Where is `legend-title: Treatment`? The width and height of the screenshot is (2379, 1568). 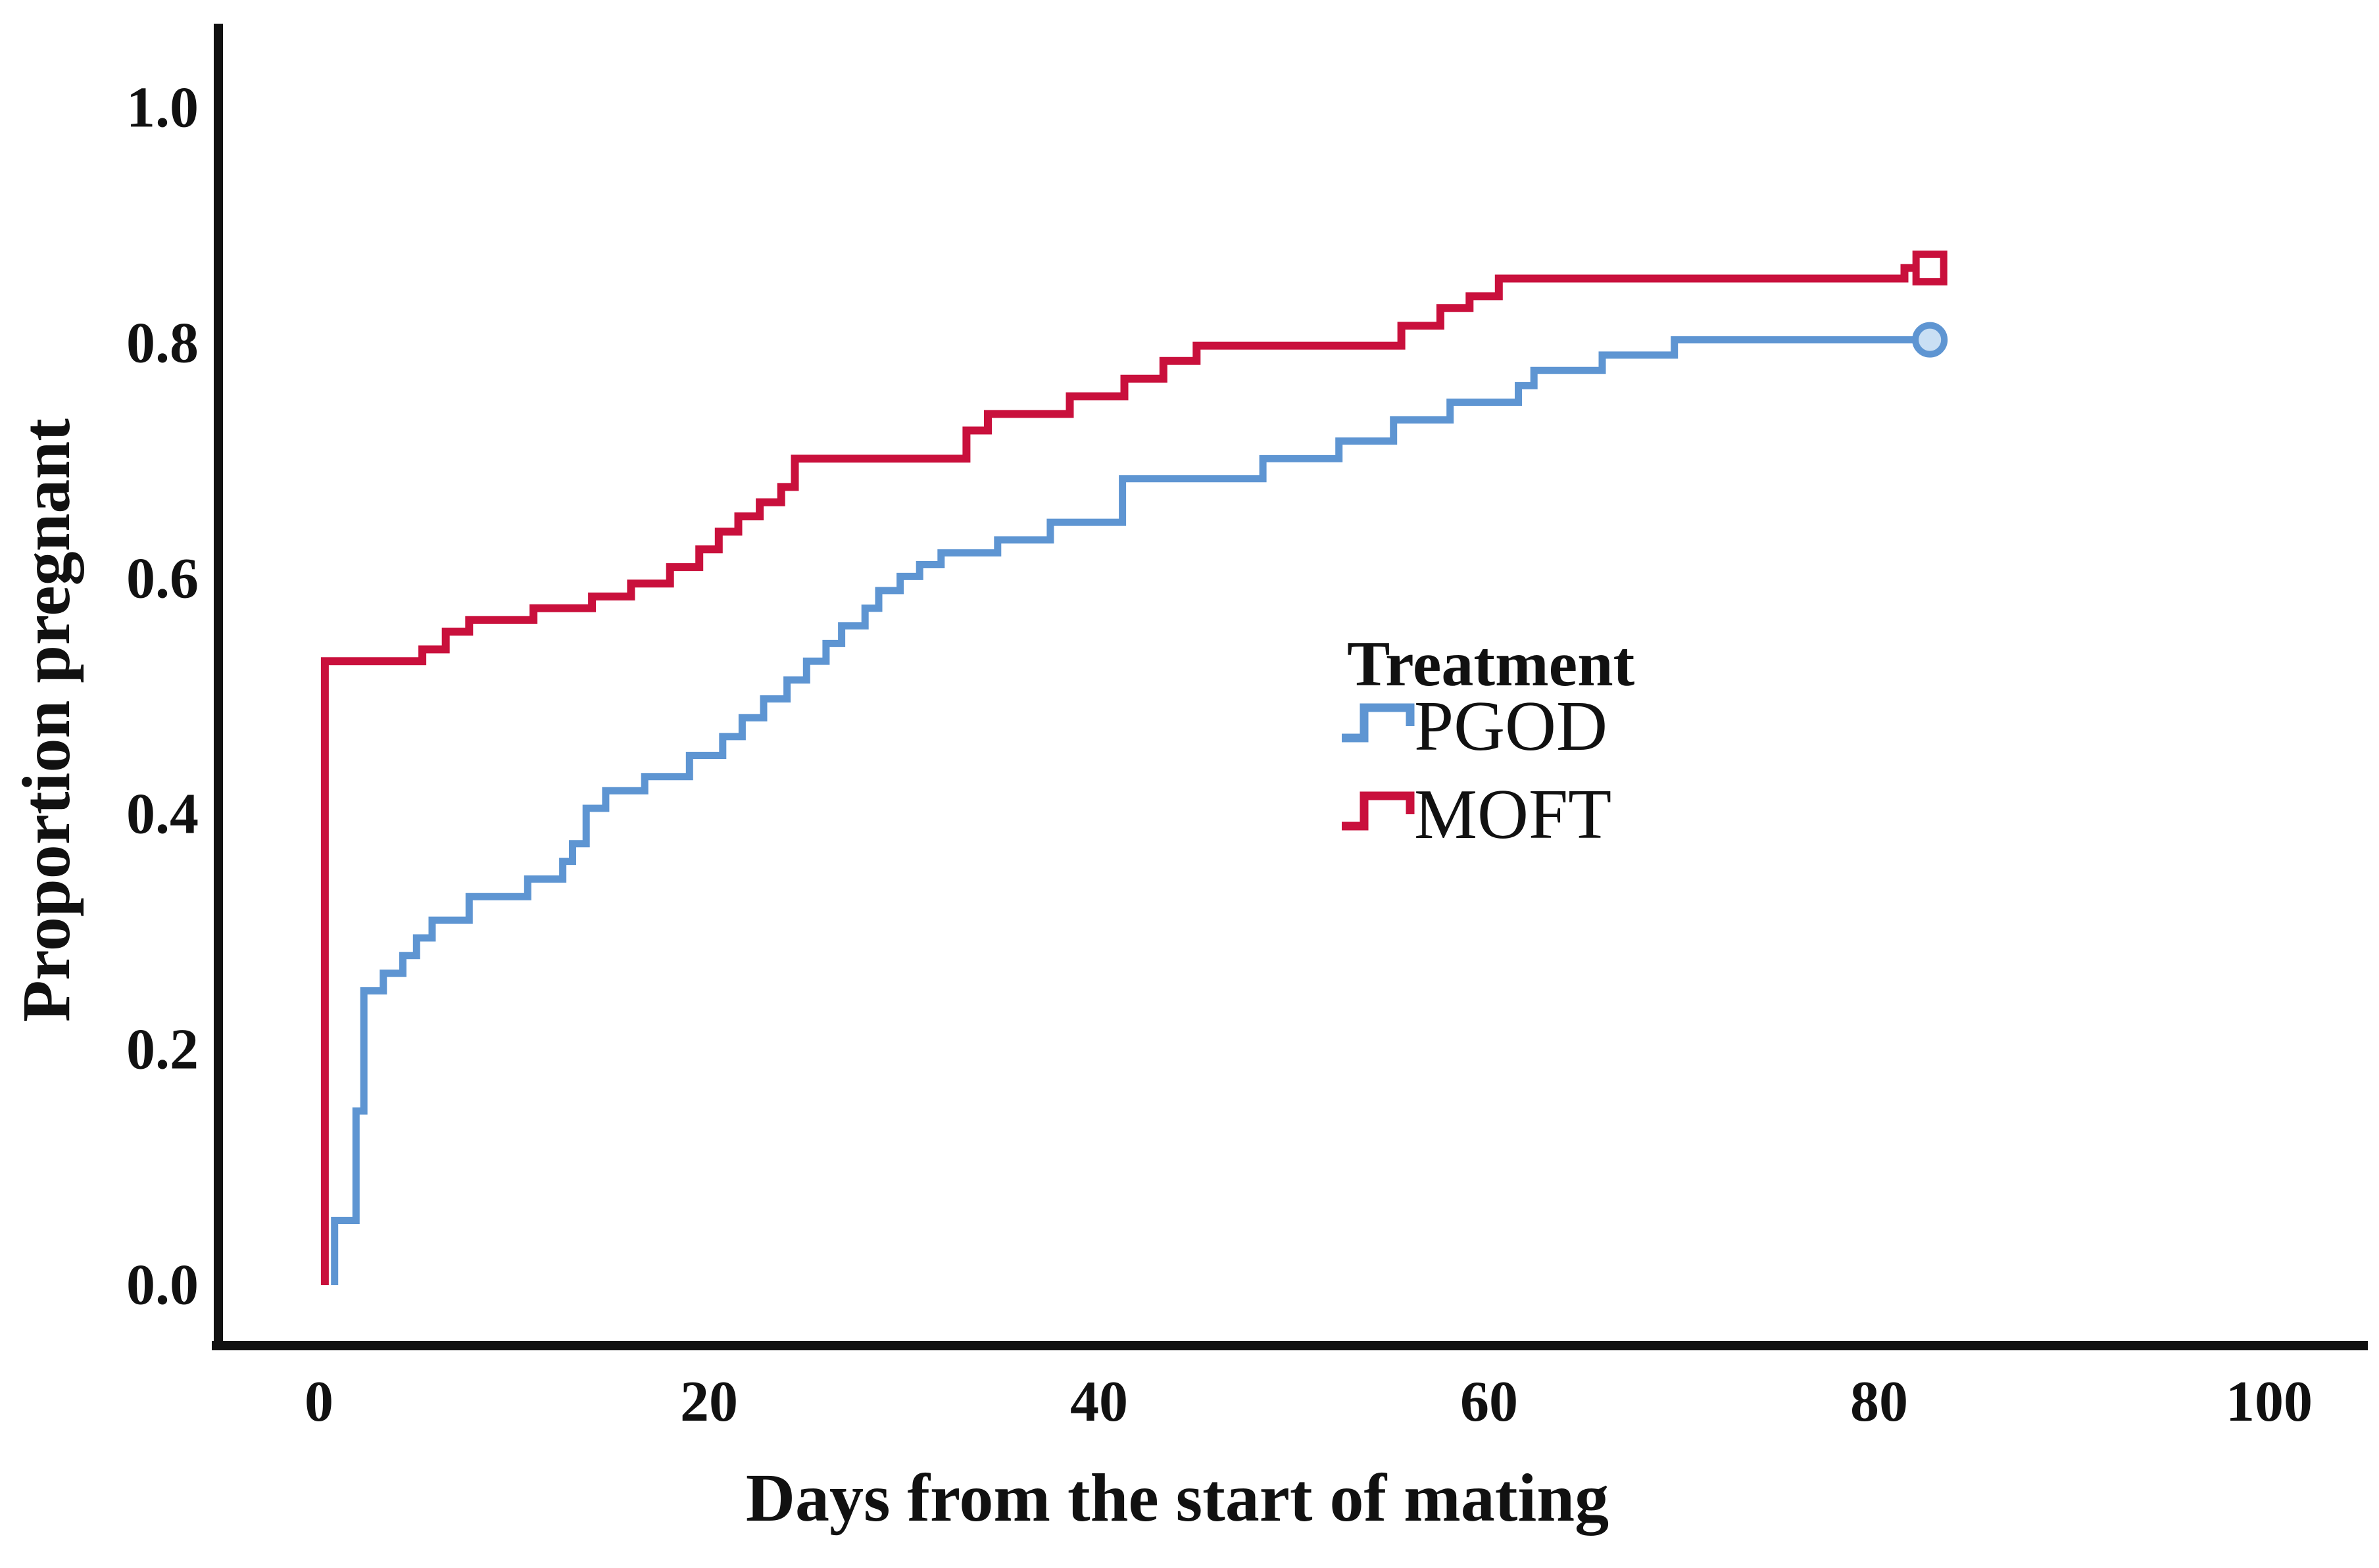 legend-title: Treatment is located at coordinates (1491, 664).